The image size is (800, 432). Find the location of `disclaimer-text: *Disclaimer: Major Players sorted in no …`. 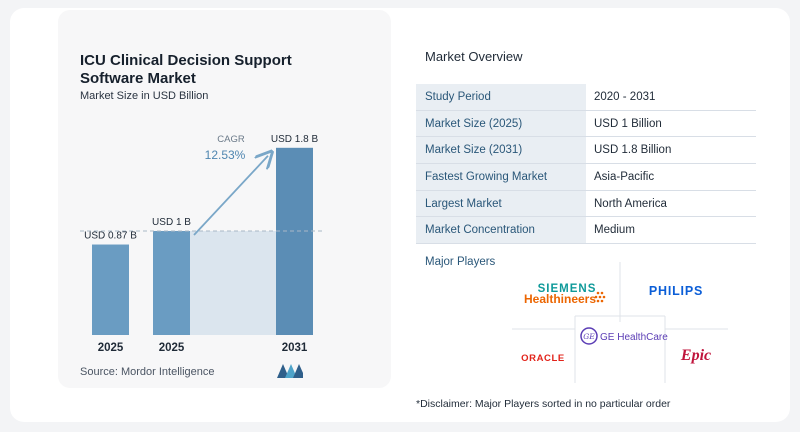

disclaimer-text: *Disclaimer: Major Players sorted in no … is located at coordinates (543, 404).